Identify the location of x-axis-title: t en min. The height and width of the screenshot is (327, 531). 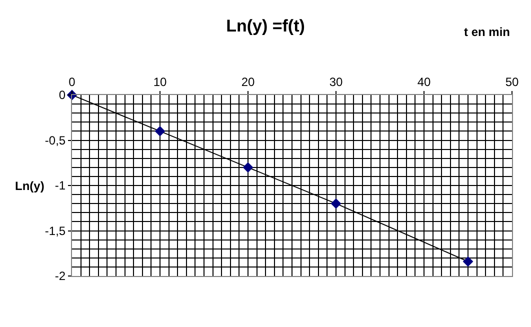
(487, 32).